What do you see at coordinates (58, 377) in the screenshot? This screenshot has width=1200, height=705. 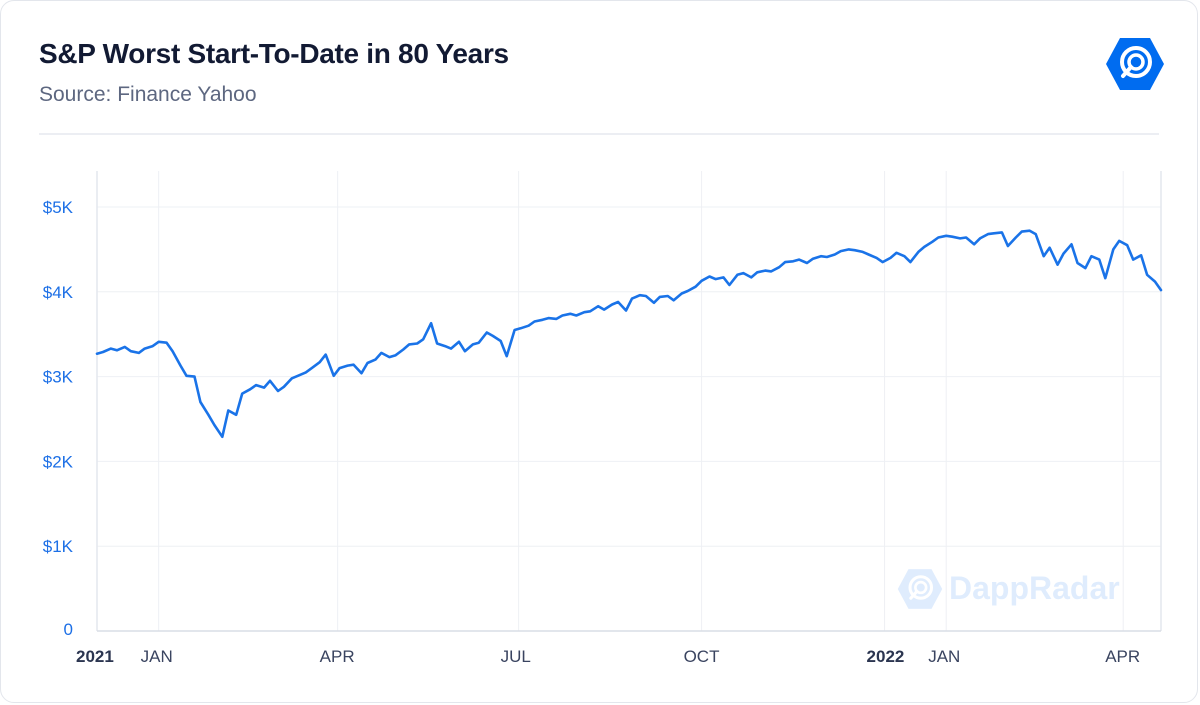 I see `y-tick-label: $3K` at bounding box center [58, 377].